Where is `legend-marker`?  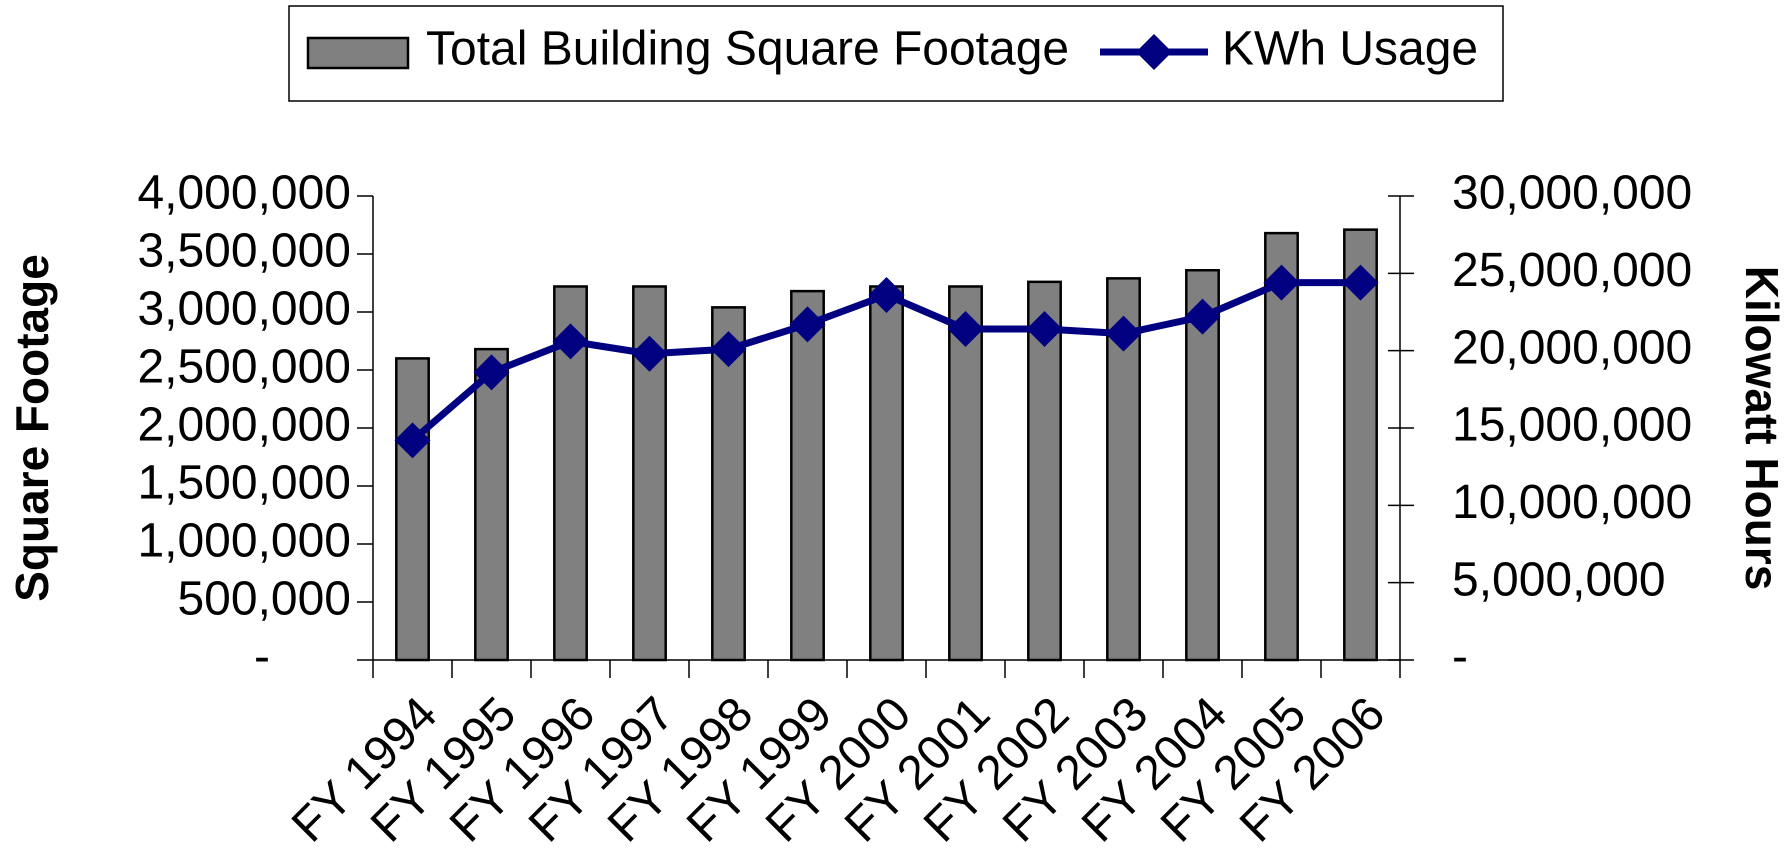 legend-marker is located at coordinates (1154, 52).